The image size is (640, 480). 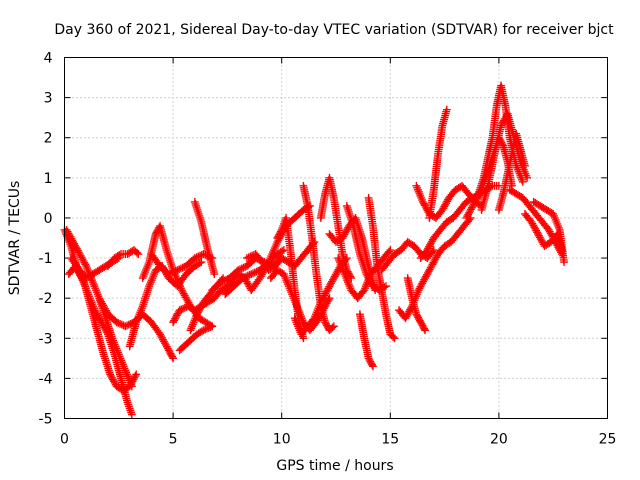 What do you see at coordinates (608, 440) in the screenshot?
I see `x-tick-label: 25` at bounding box center [608, 440].